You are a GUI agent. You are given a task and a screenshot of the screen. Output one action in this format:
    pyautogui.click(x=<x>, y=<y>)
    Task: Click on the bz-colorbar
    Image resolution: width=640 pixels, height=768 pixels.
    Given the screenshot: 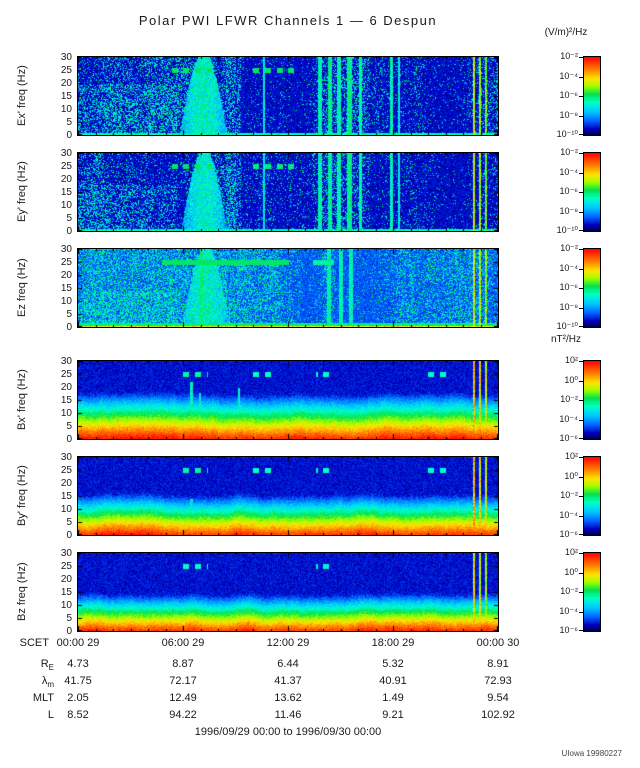 What is the action you would take?
    pyautogui.click(x=592, y=592)
    